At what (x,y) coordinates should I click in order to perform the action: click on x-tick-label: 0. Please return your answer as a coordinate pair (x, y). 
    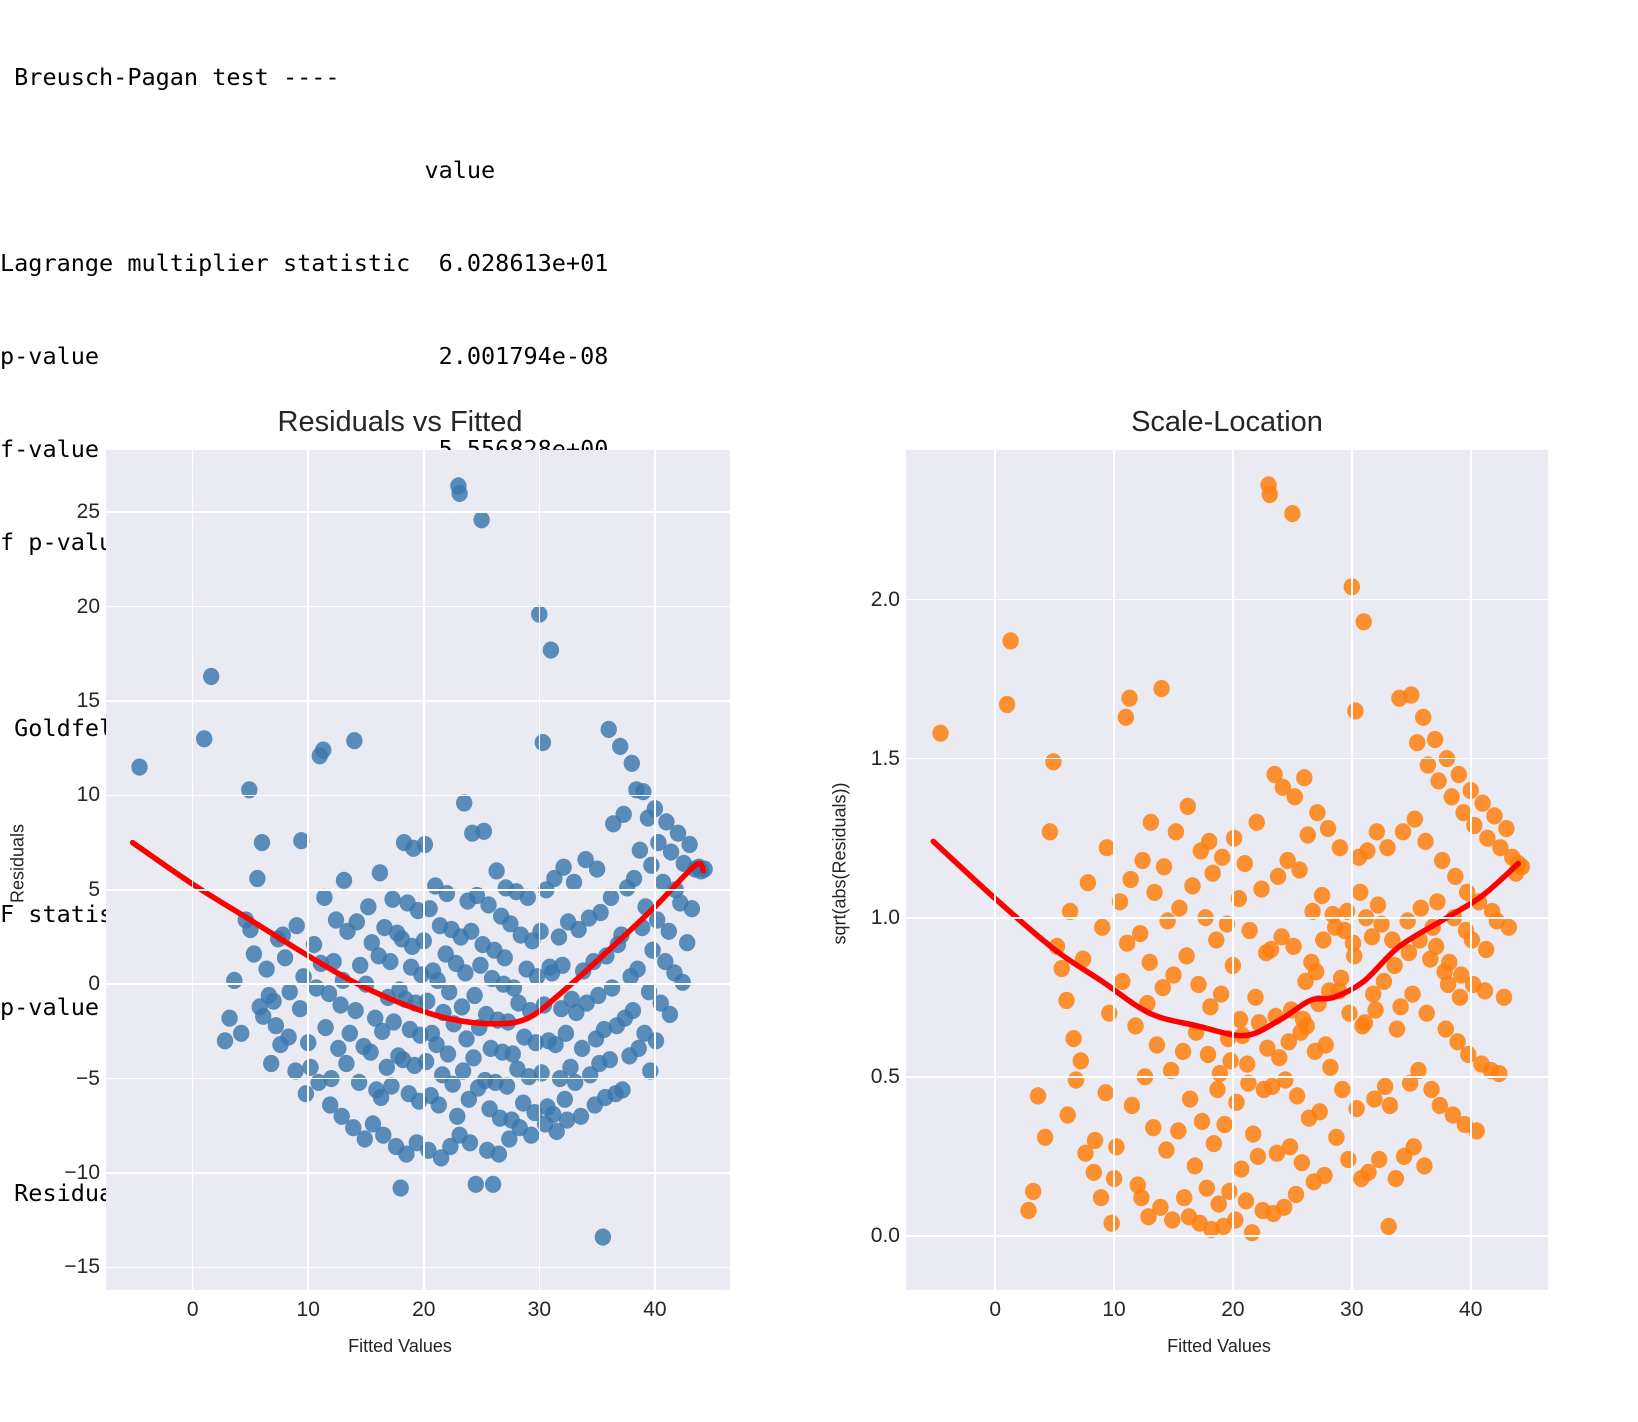
    Looking at the image, I should click on (995, 1309).